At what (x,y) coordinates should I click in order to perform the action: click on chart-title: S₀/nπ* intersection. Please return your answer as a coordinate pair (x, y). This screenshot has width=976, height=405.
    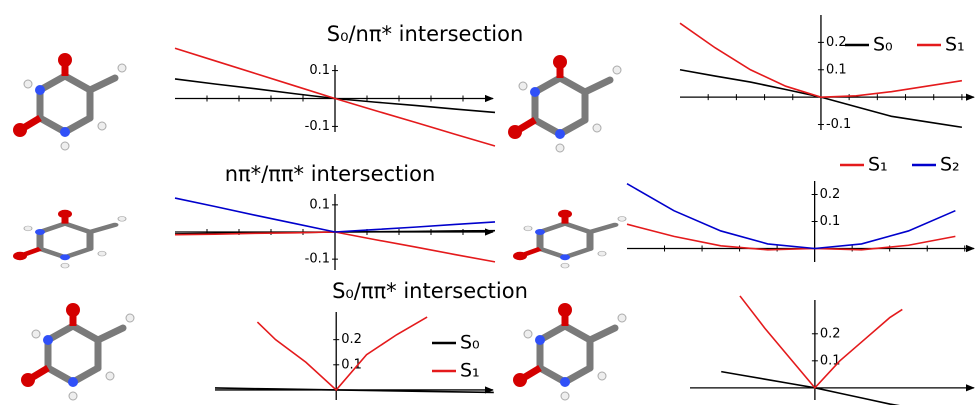
    Looking at the image, I should click on (425, 34).